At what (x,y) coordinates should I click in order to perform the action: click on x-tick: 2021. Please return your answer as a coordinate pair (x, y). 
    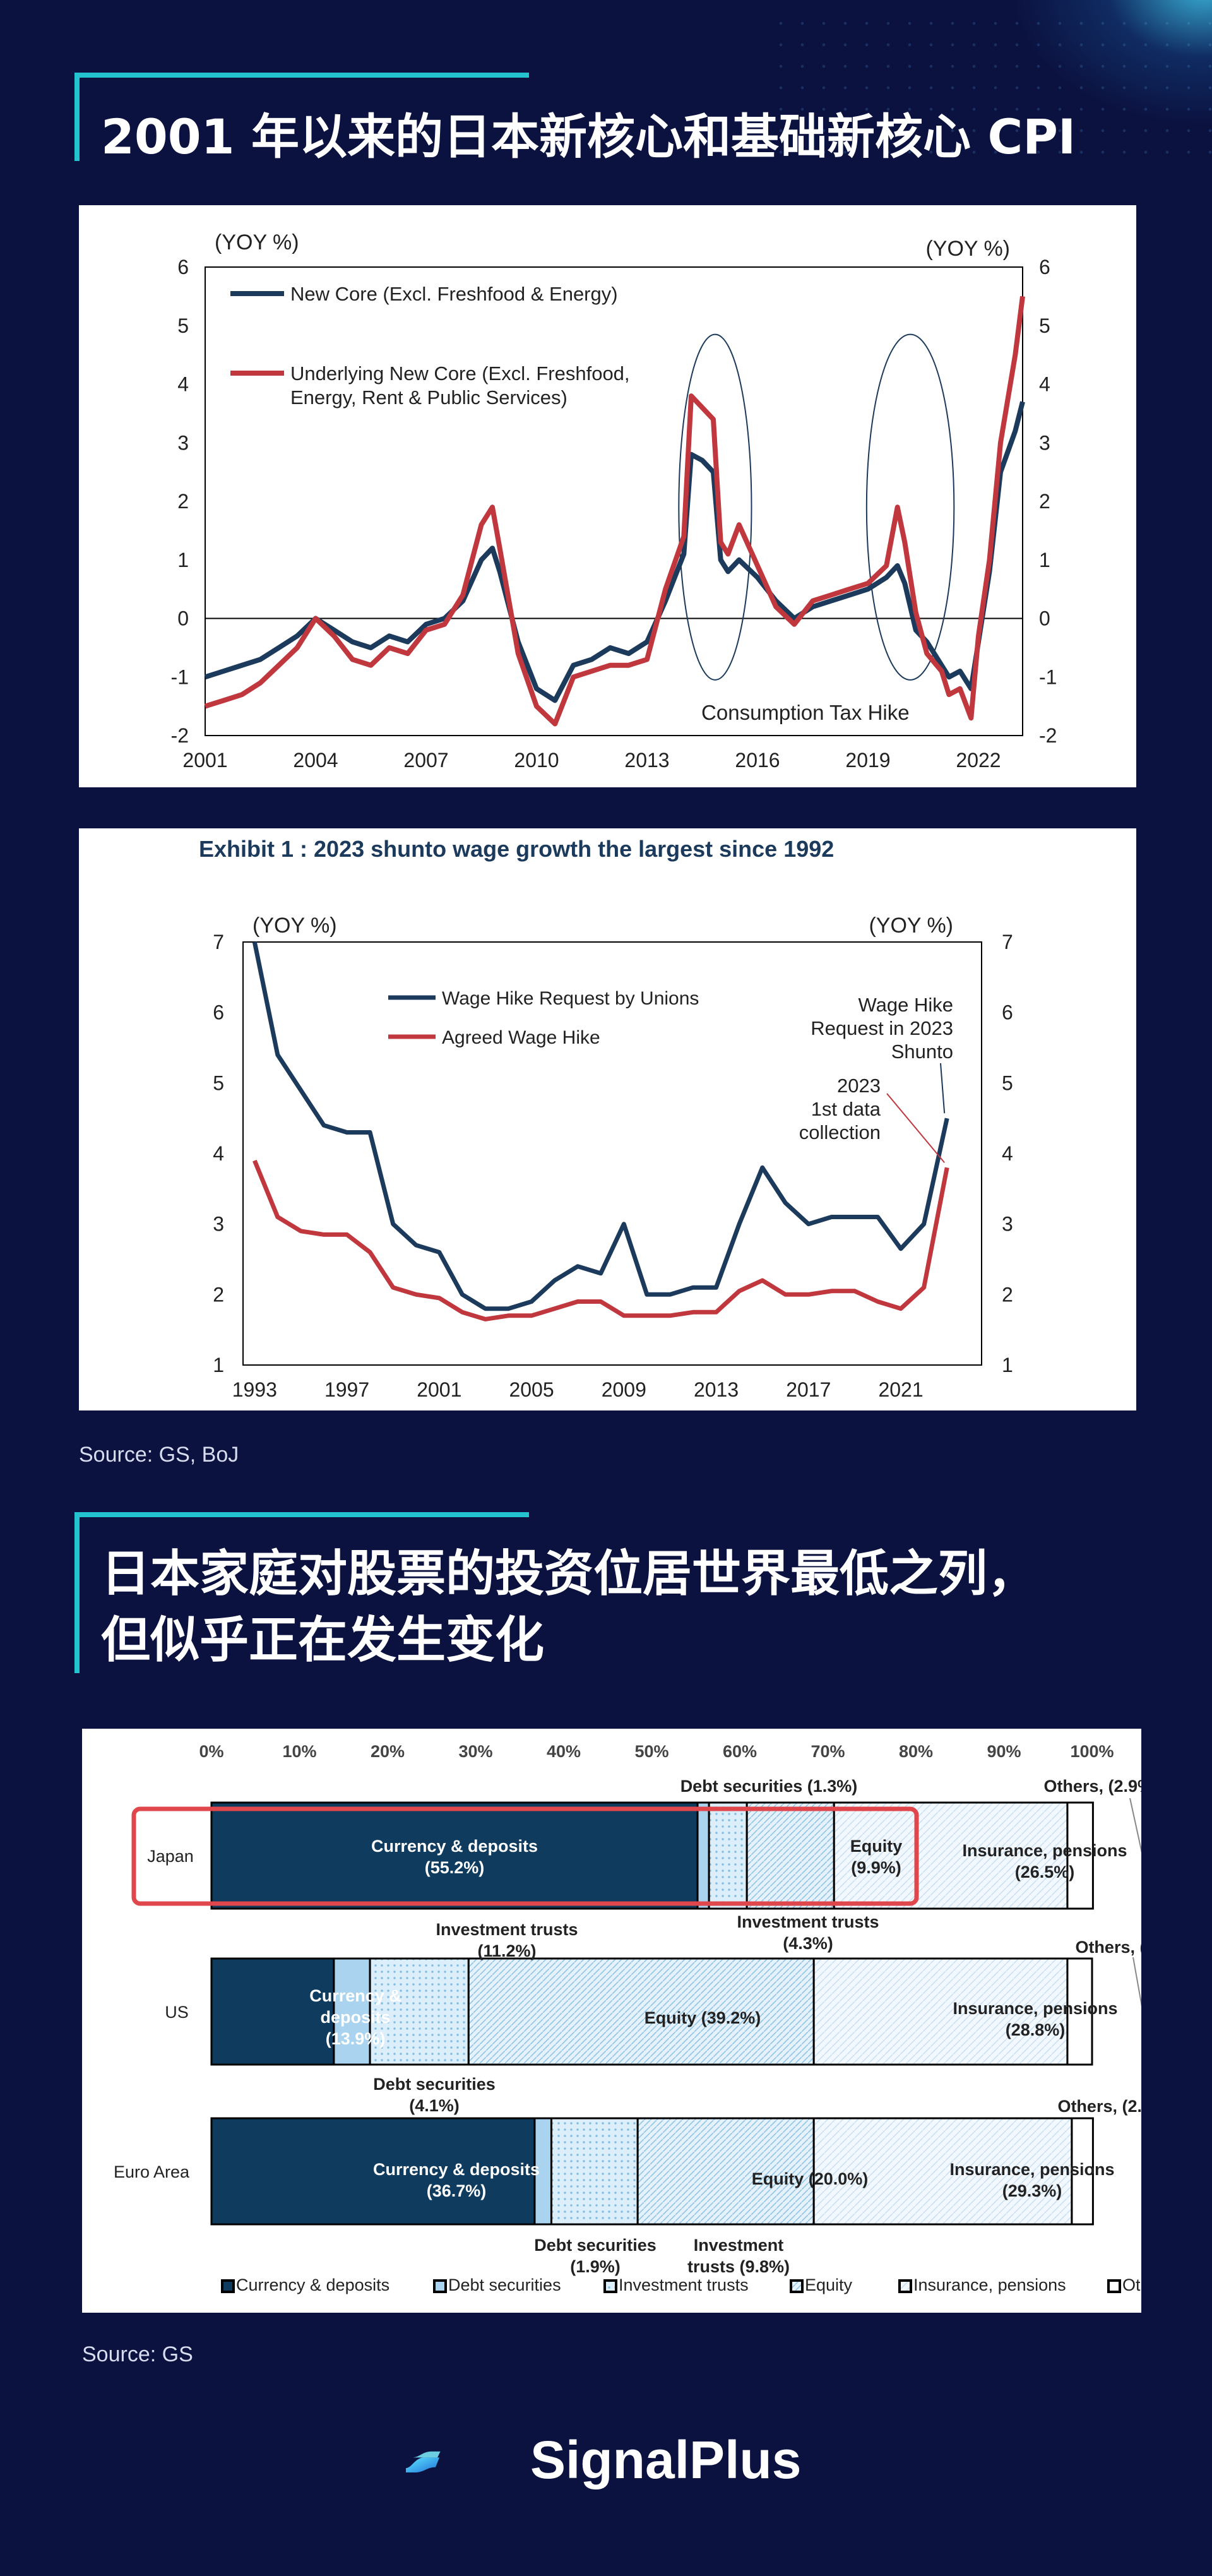
    Looking at the image, I should click on (900, 1389).